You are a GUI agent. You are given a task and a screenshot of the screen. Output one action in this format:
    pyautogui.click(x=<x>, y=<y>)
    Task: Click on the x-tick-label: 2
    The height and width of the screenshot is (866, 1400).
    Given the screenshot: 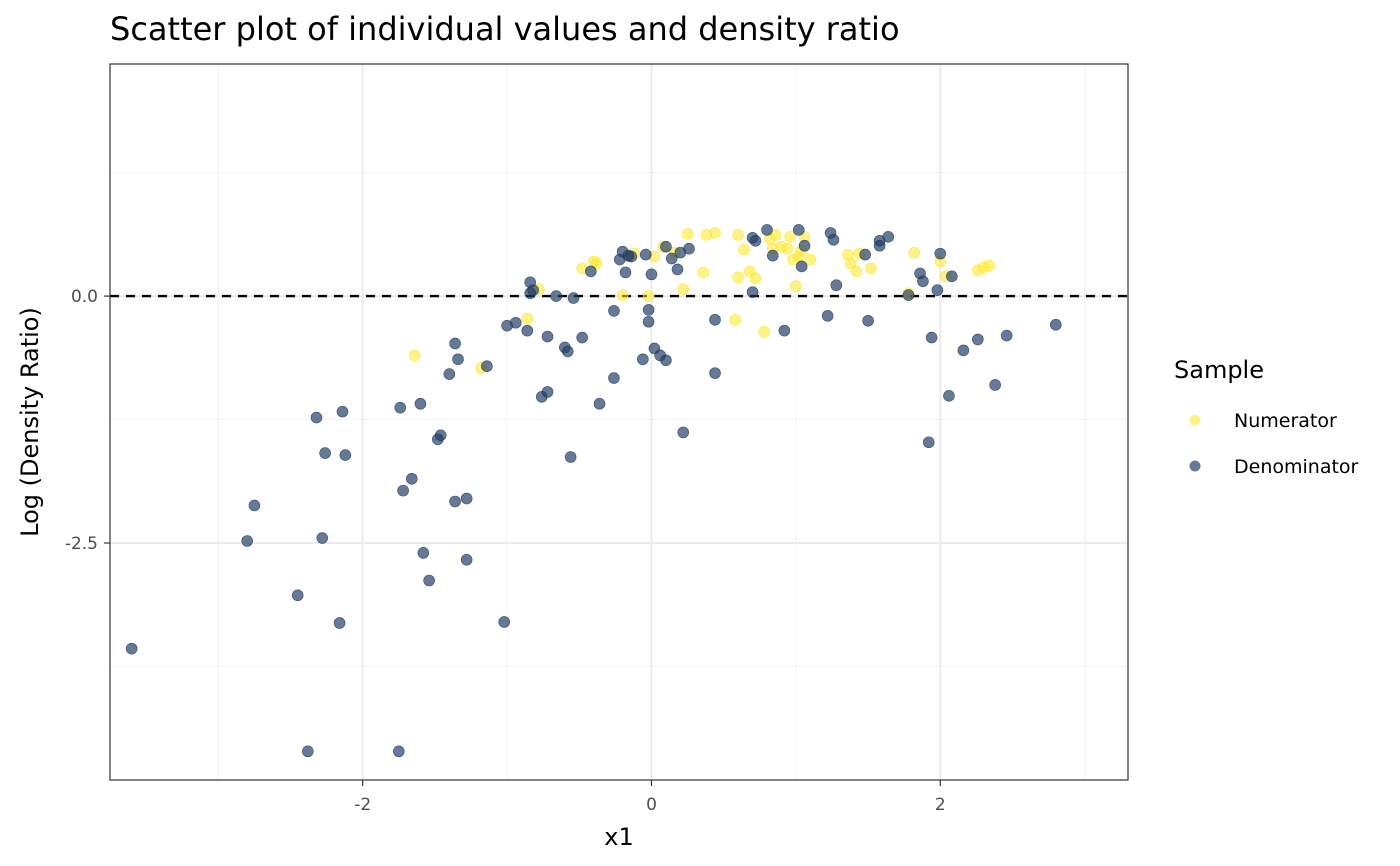 What is the action you would take?
    pyautogui.click(x=940, y=805)
    